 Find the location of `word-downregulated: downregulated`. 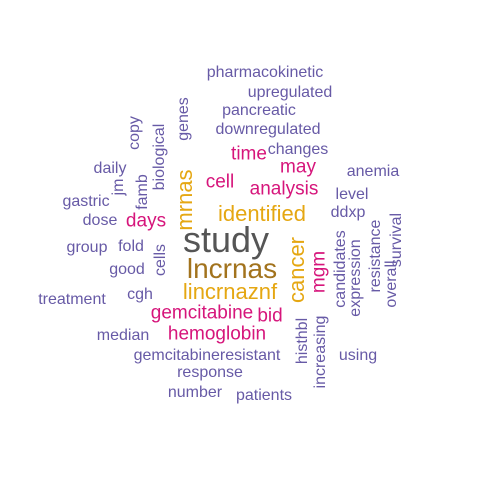

word-downregulated: downregulated is located at coordinates (268, 129).